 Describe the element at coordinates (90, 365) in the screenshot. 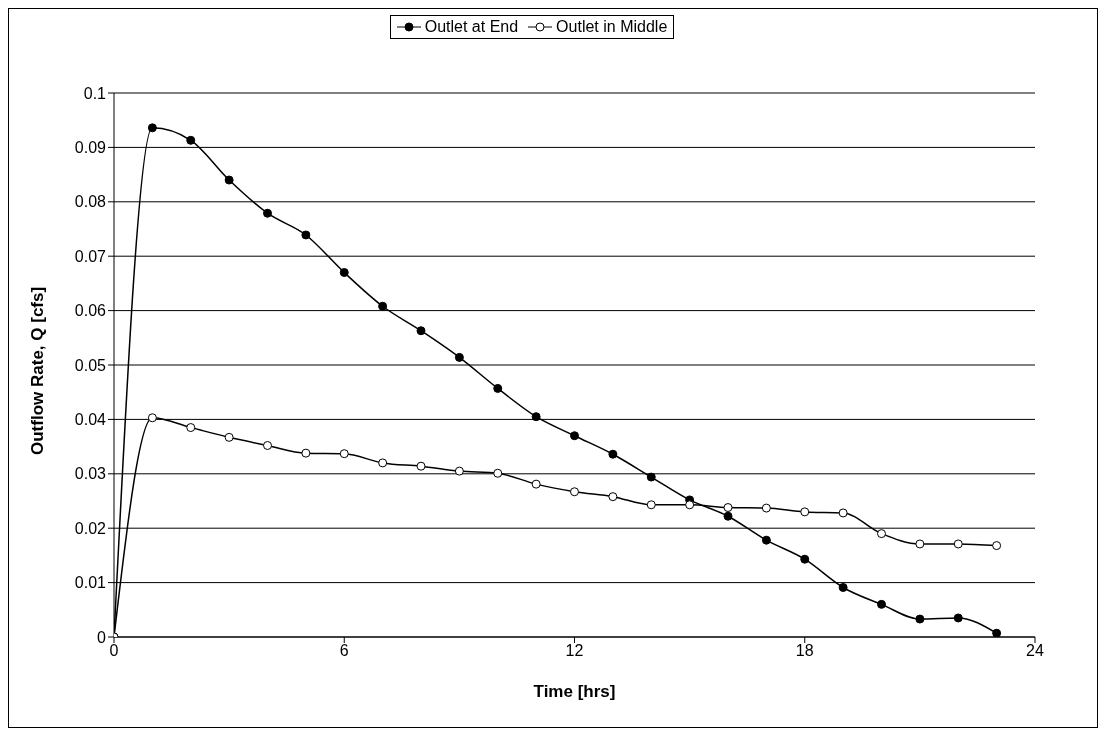

I see `y-tick-label: 0.05` at that location.